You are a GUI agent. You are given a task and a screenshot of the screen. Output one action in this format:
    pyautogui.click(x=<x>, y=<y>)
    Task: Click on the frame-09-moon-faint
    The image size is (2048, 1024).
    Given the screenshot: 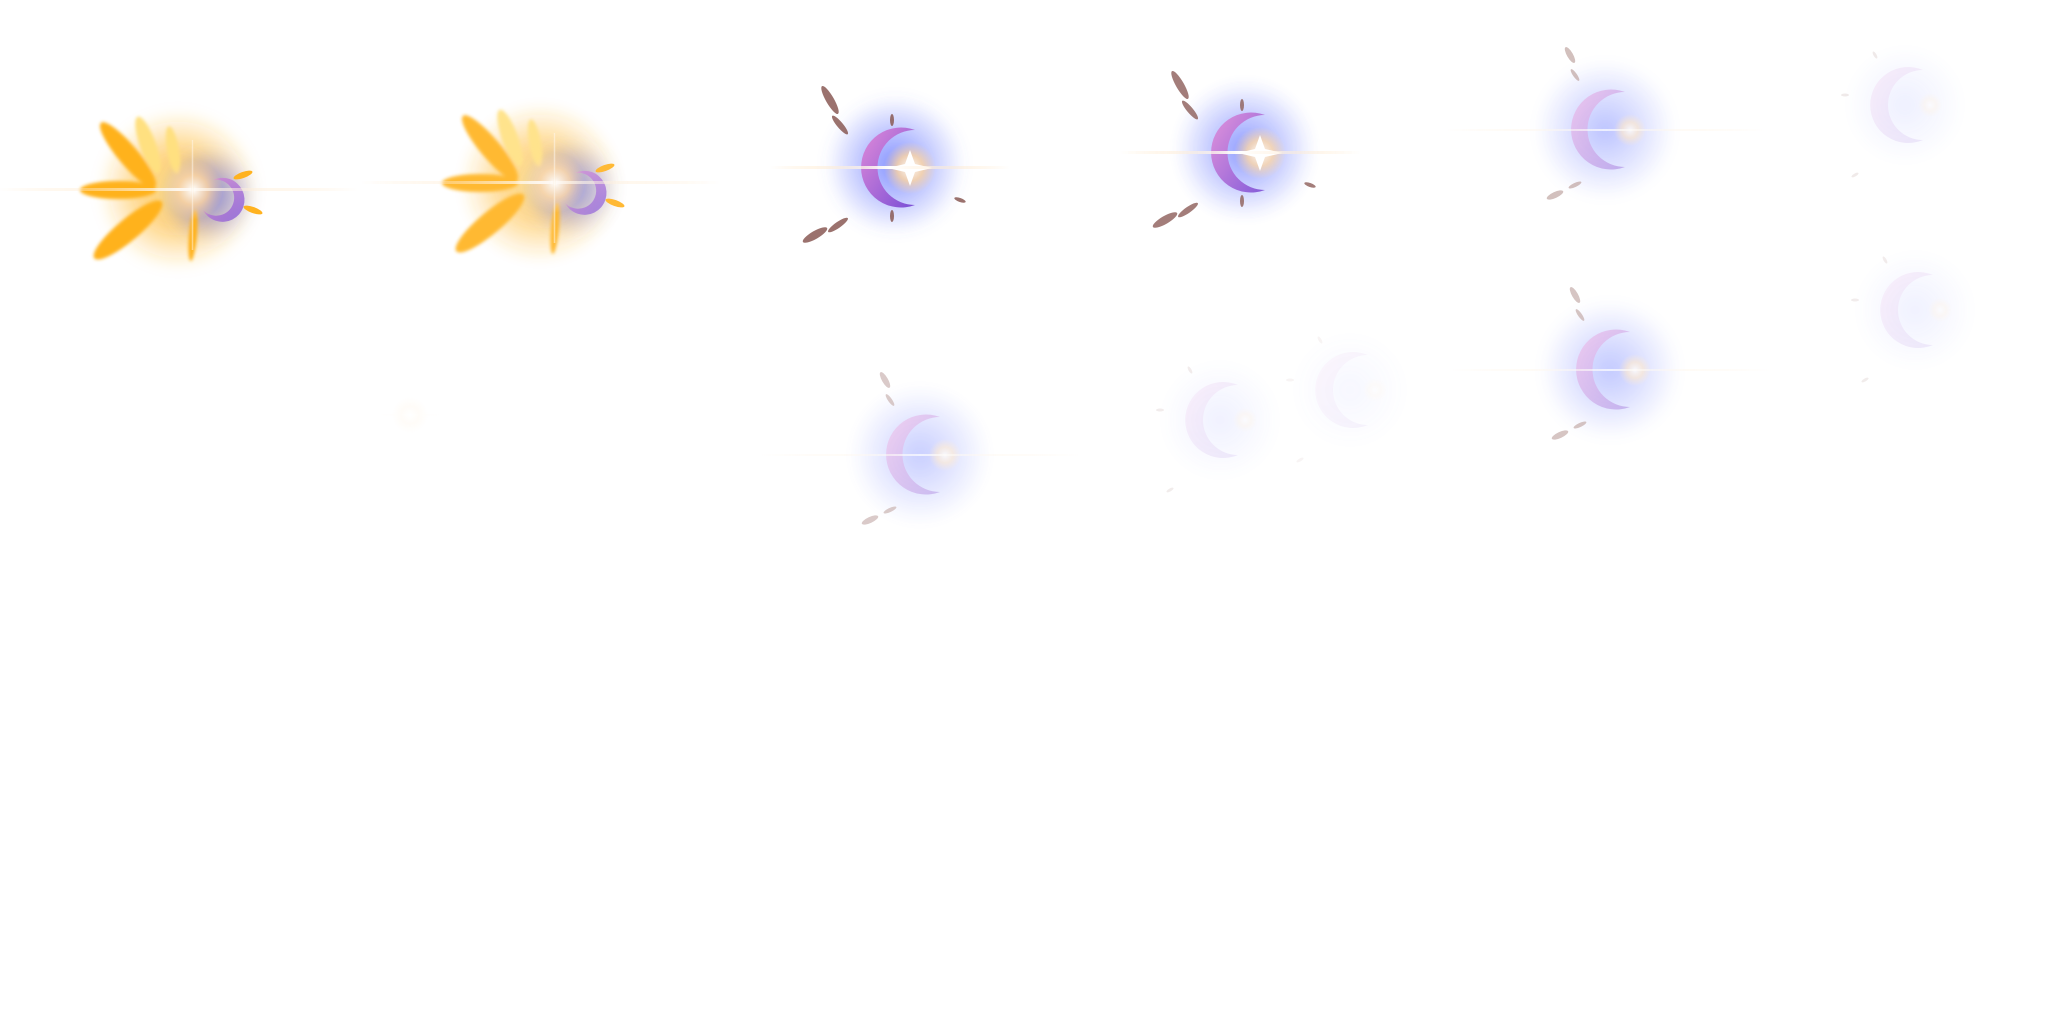 What is the action you would take?
    pyautogui.click(x=1220, y=420)
    